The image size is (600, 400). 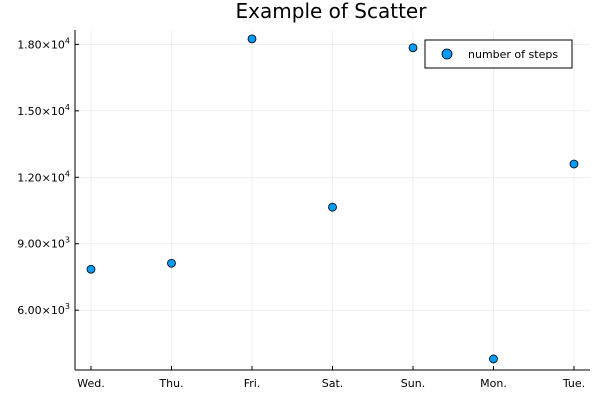 What do you see at coordinates (90, 383) in the screenshot?
I see `x-tick-label: Wed.` at bounding box center [90, 383].